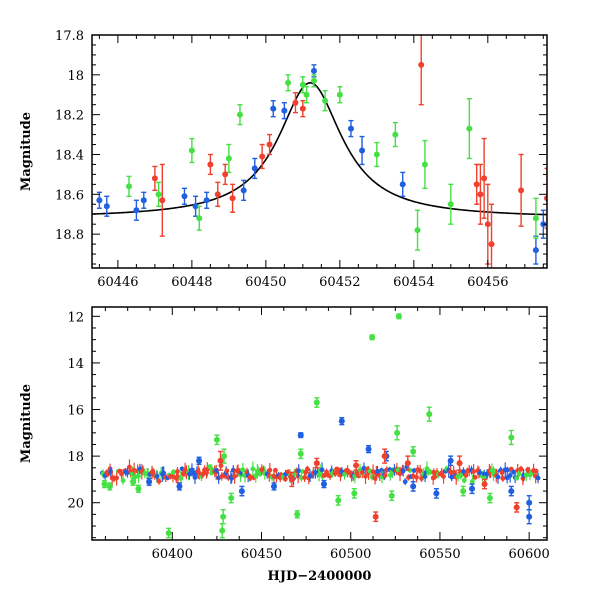 Image resolution: width=600 pixels, height=600 pixels. Describe the element at coordinates (320, 576) in the screenshot. I see `bottom-panel-x-axis-title: HJD−2400000` at that location.